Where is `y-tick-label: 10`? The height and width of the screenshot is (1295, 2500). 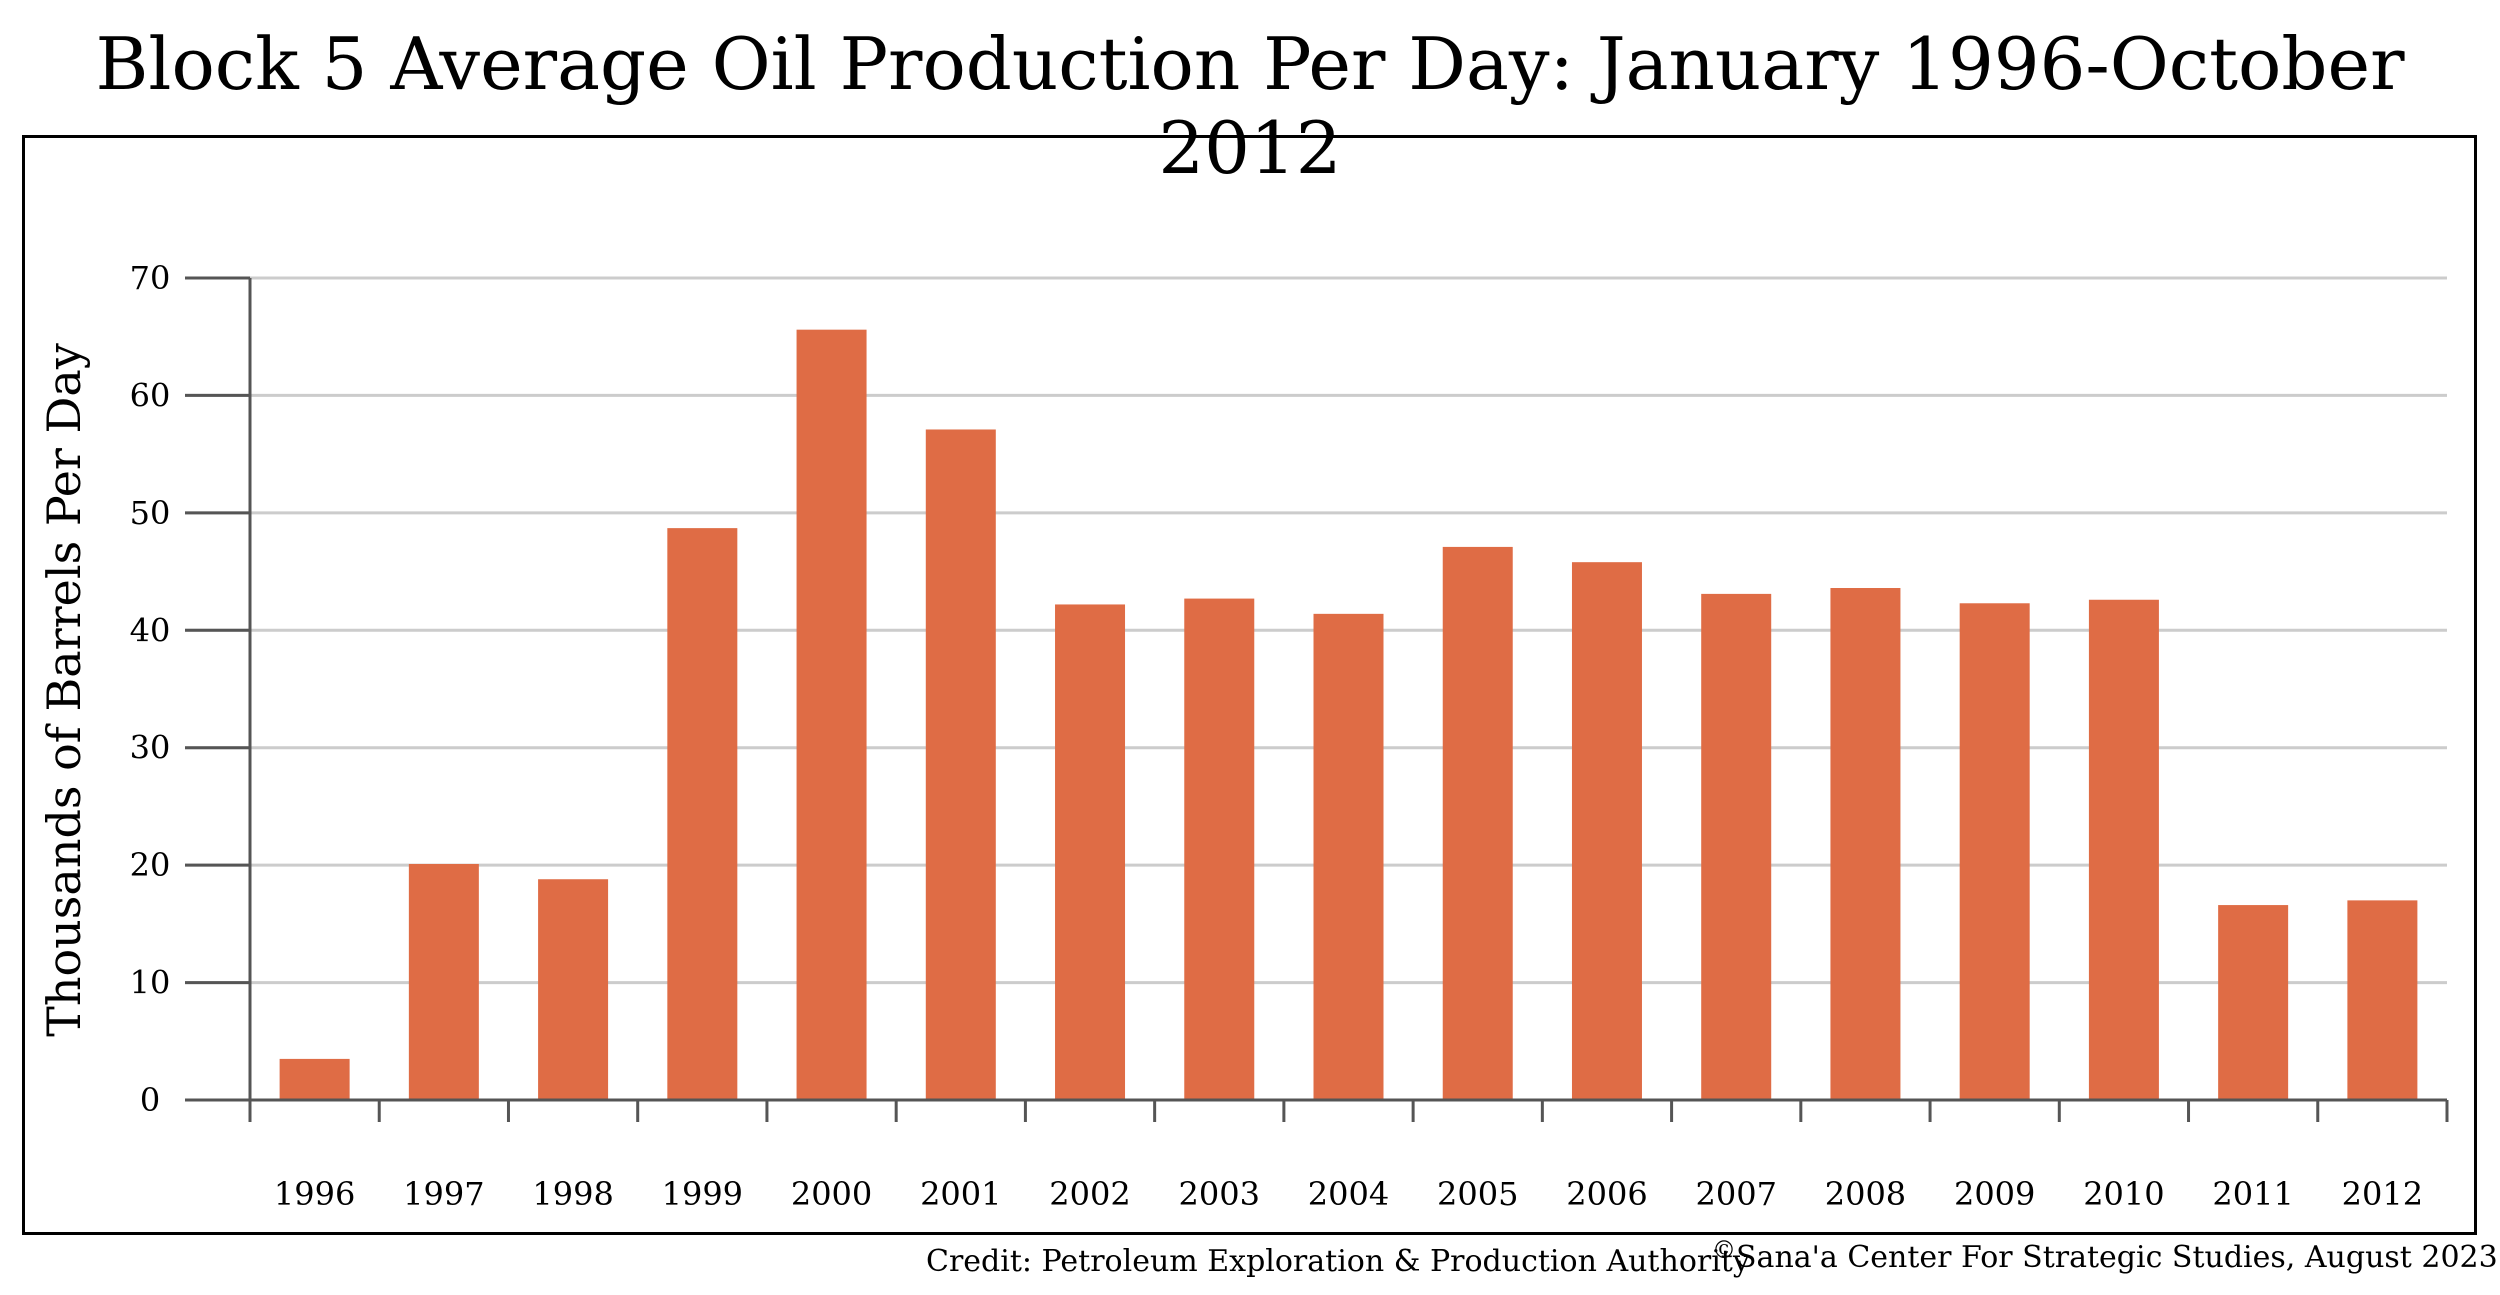 y-tick-label: 10 is located at coordinates (150, 983).